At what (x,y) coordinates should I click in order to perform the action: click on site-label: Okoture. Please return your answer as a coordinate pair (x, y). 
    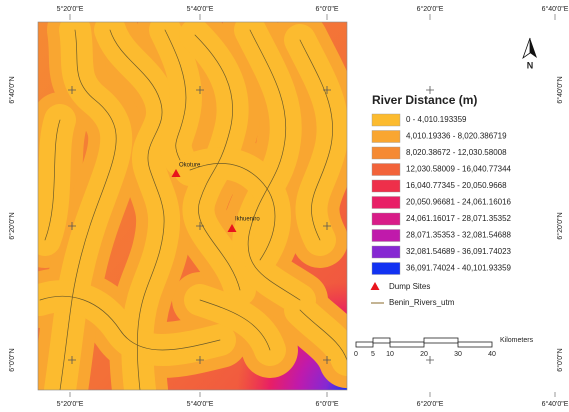
    Looking at the image, I should click on (190, 166).